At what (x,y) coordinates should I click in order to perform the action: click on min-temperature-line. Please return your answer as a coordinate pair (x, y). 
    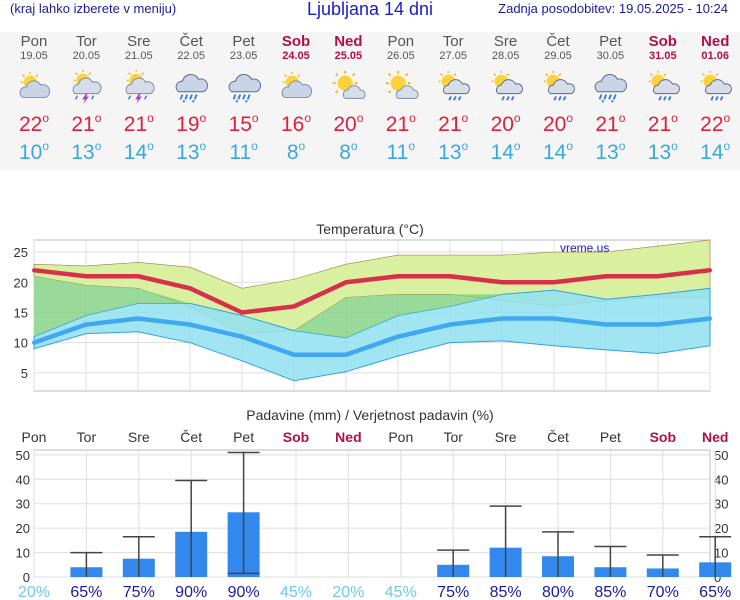
    Looking at the image, I should click on (372, 337).